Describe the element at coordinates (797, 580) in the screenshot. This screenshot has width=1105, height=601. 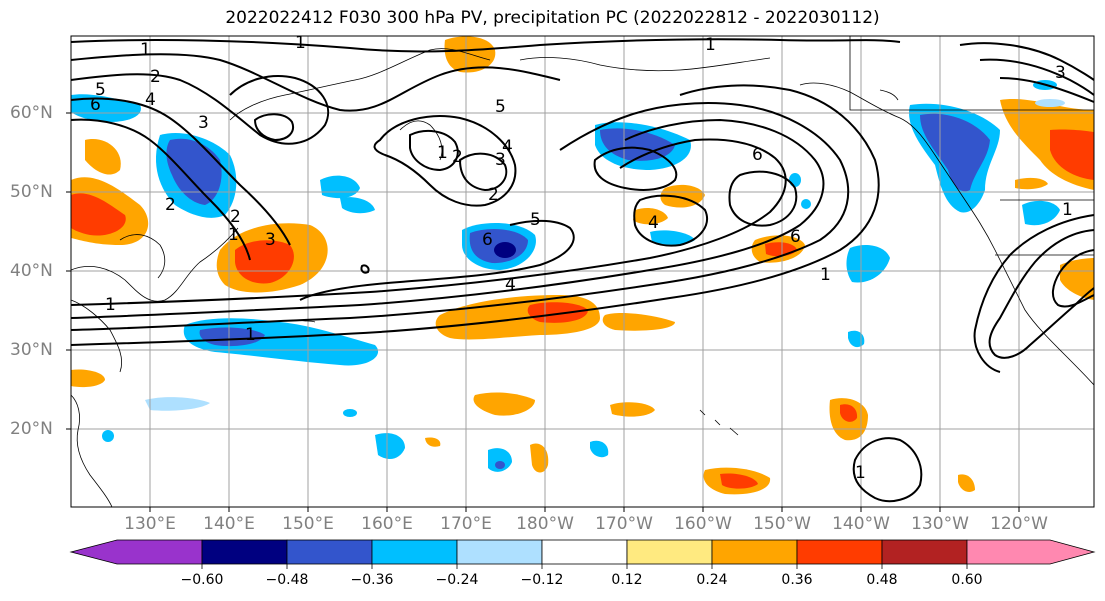
I see `colorbar-tick-label: 0.36` at that location.